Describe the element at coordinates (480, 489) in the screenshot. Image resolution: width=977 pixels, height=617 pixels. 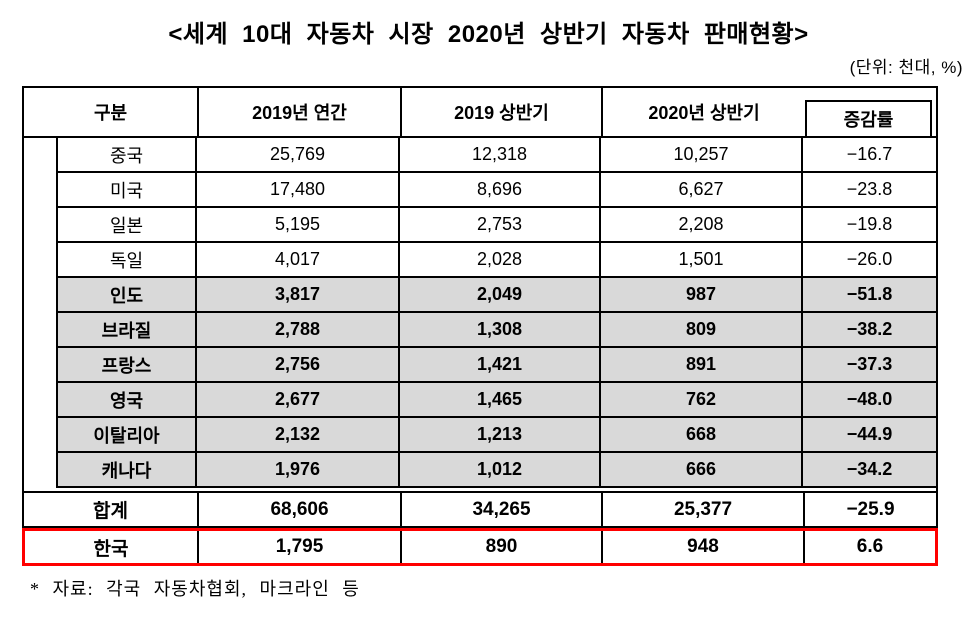
I see `divider-gap` at that location.